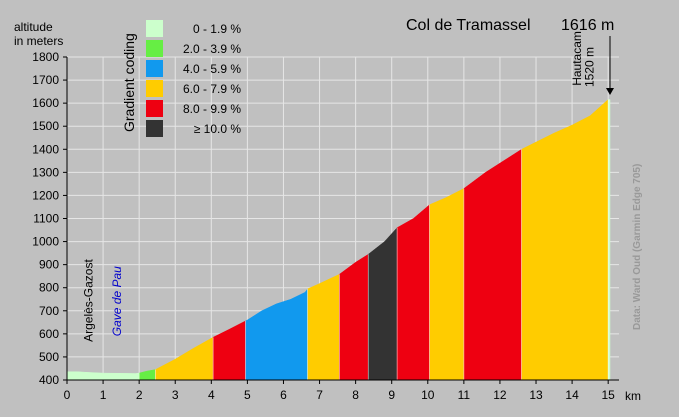  Describe the element at coordinates (67, 395) in the screenshot. I see `x-tick-label: 0` at that location.